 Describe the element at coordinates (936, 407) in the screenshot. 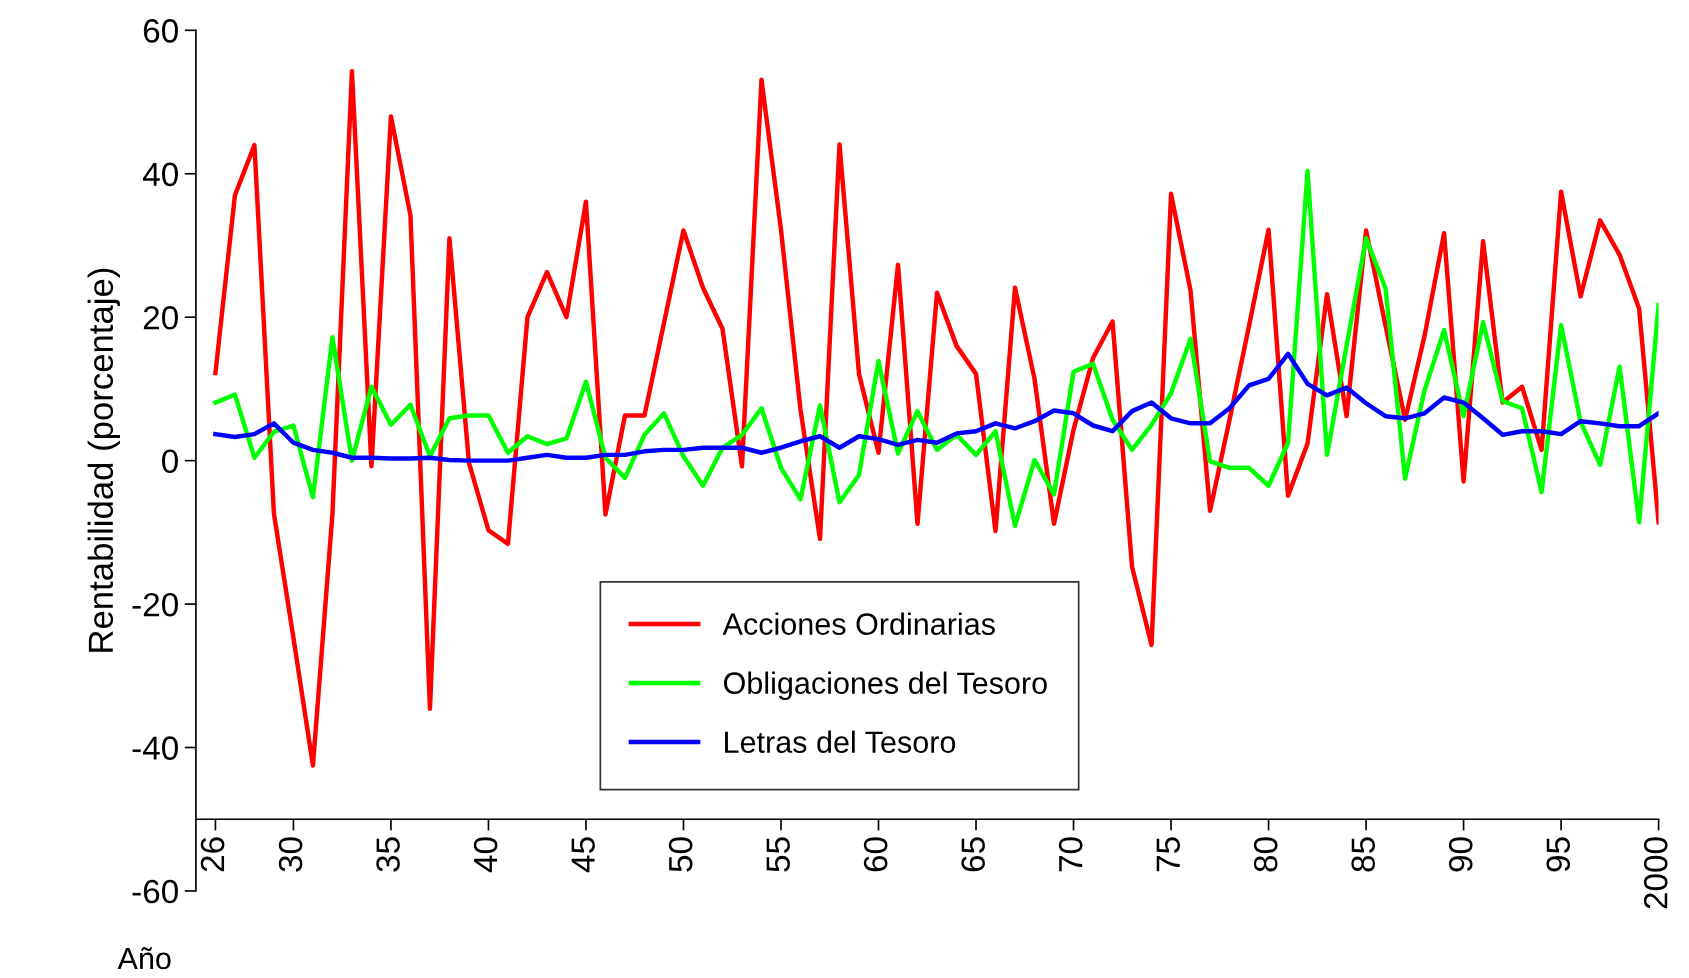

I see `line-series` at that location.